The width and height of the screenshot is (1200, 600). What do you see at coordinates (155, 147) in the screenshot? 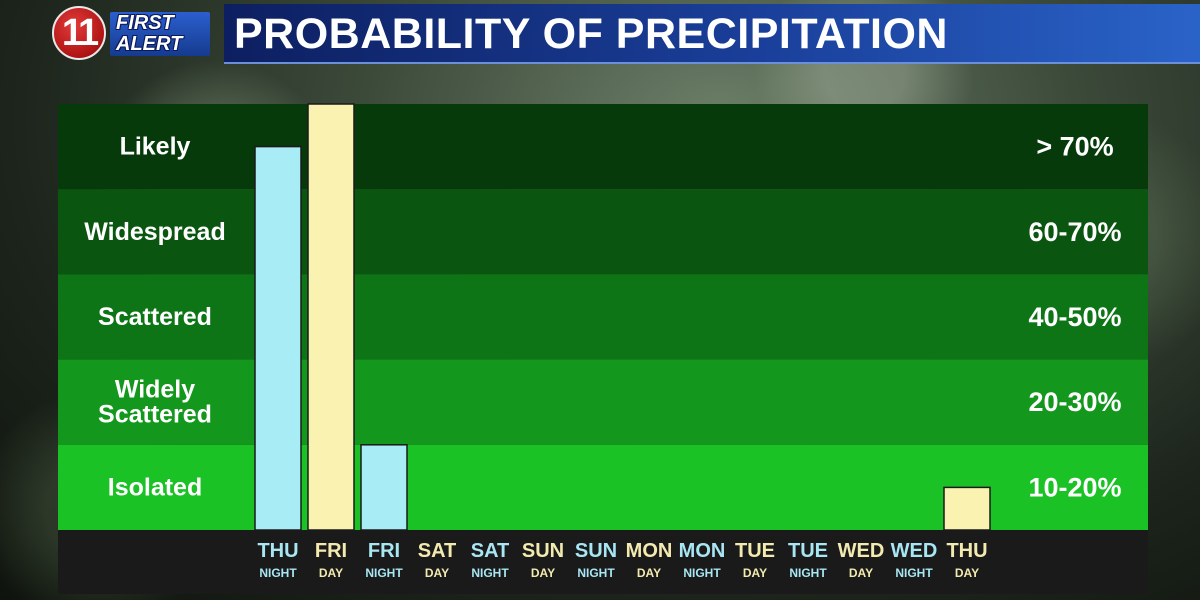
I see `band-label: Likely` at bounding box center [155, 147].